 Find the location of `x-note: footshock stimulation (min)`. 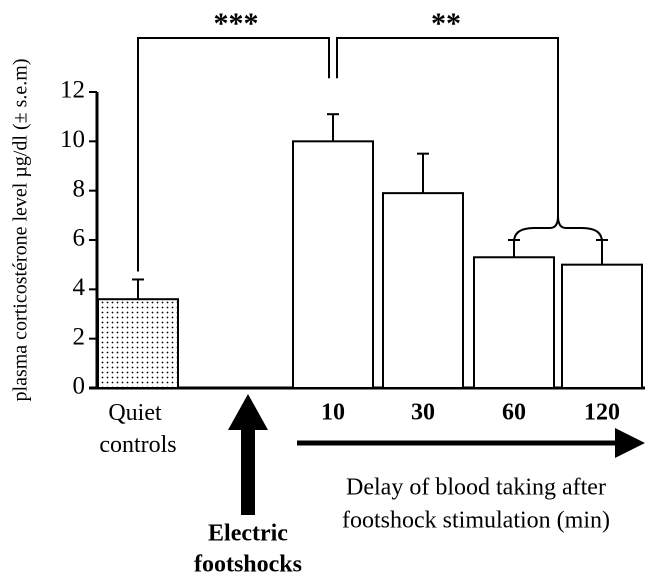

x-note: footshock stimulation (min) is located at coordinates (476, 521).